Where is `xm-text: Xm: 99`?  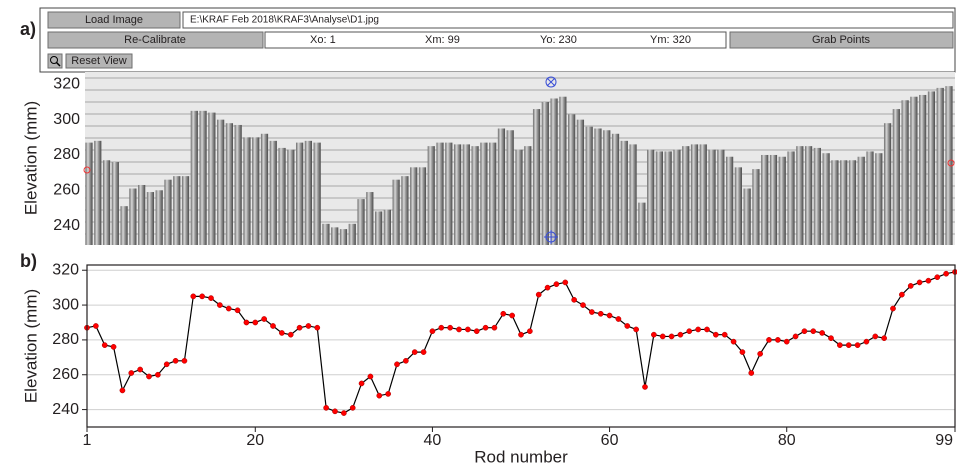
xm-text: Xm: 99 is located at coordinates (442, 40).